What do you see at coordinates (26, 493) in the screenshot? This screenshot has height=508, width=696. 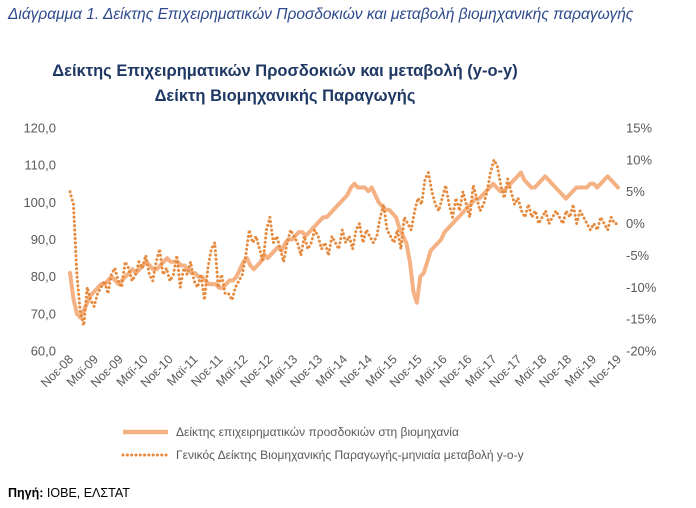 I see `source-label: Πηγή:` at bounding box center [26, 493].